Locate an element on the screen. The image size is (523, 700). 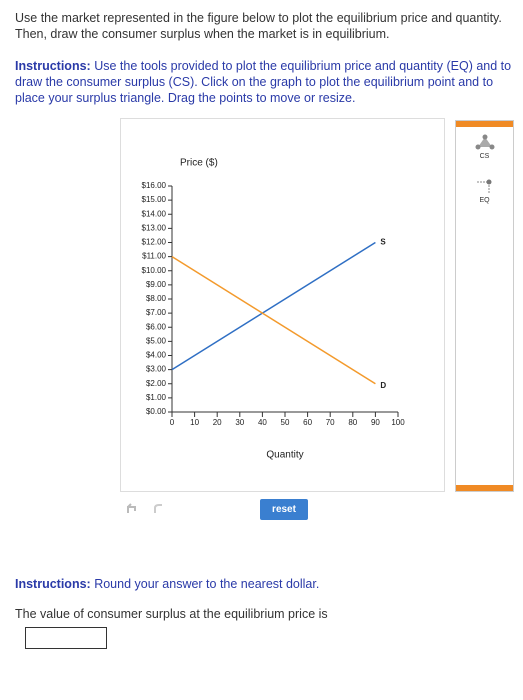
undo-redo is located at coordinates (145, 509).